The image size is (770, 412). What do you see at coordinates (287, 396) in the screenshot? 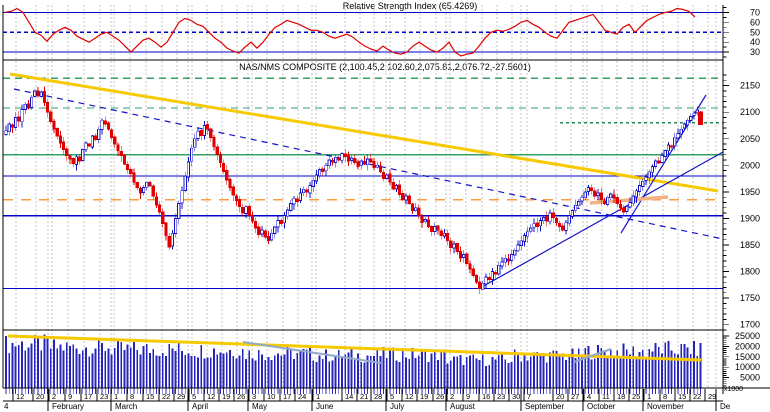
I see `date-label: 17` at bounding box center [287, 396].